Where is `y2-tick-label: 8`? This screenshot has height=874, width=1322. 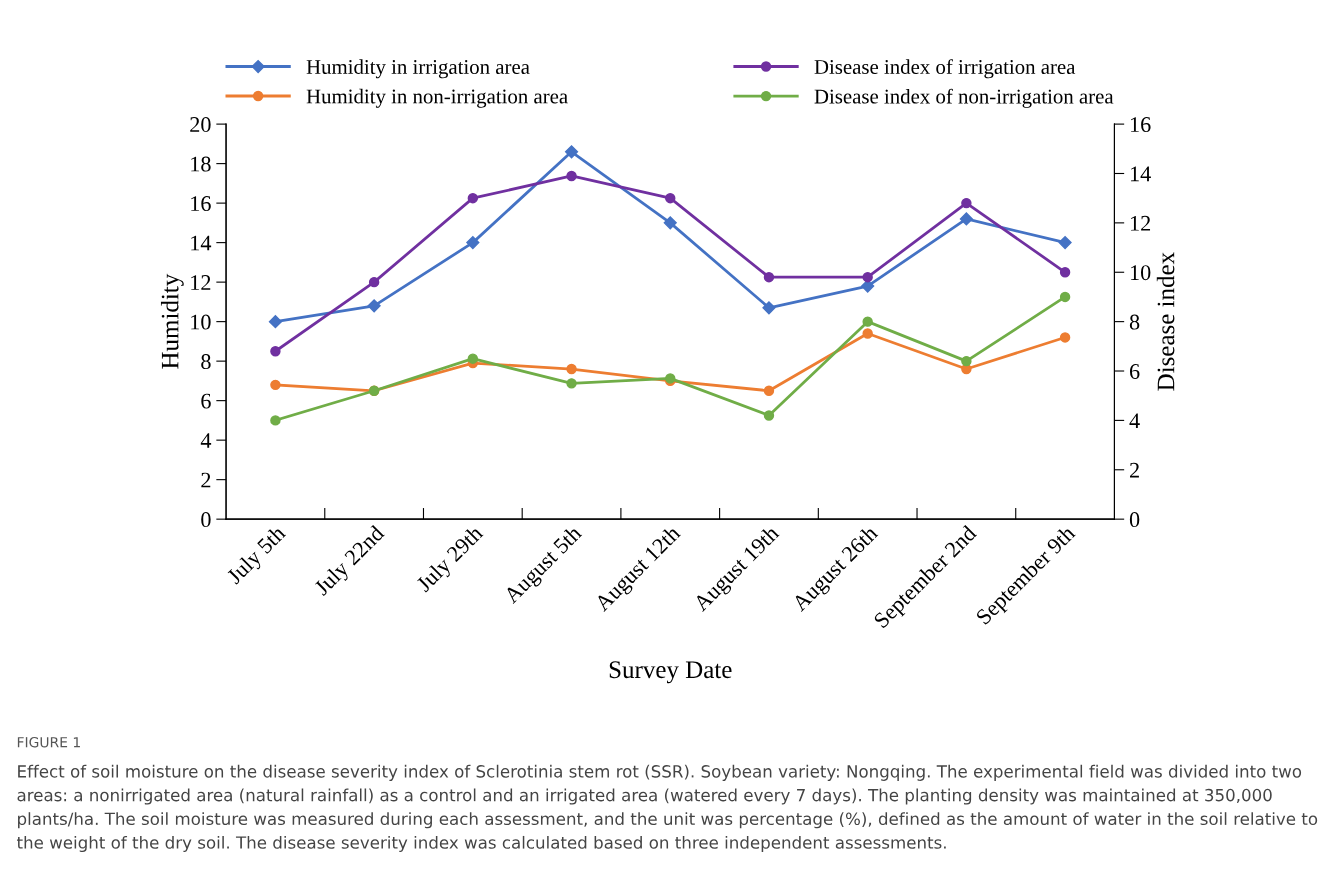
y2-tick-label: 8 is located at coordinates (1134, 322).